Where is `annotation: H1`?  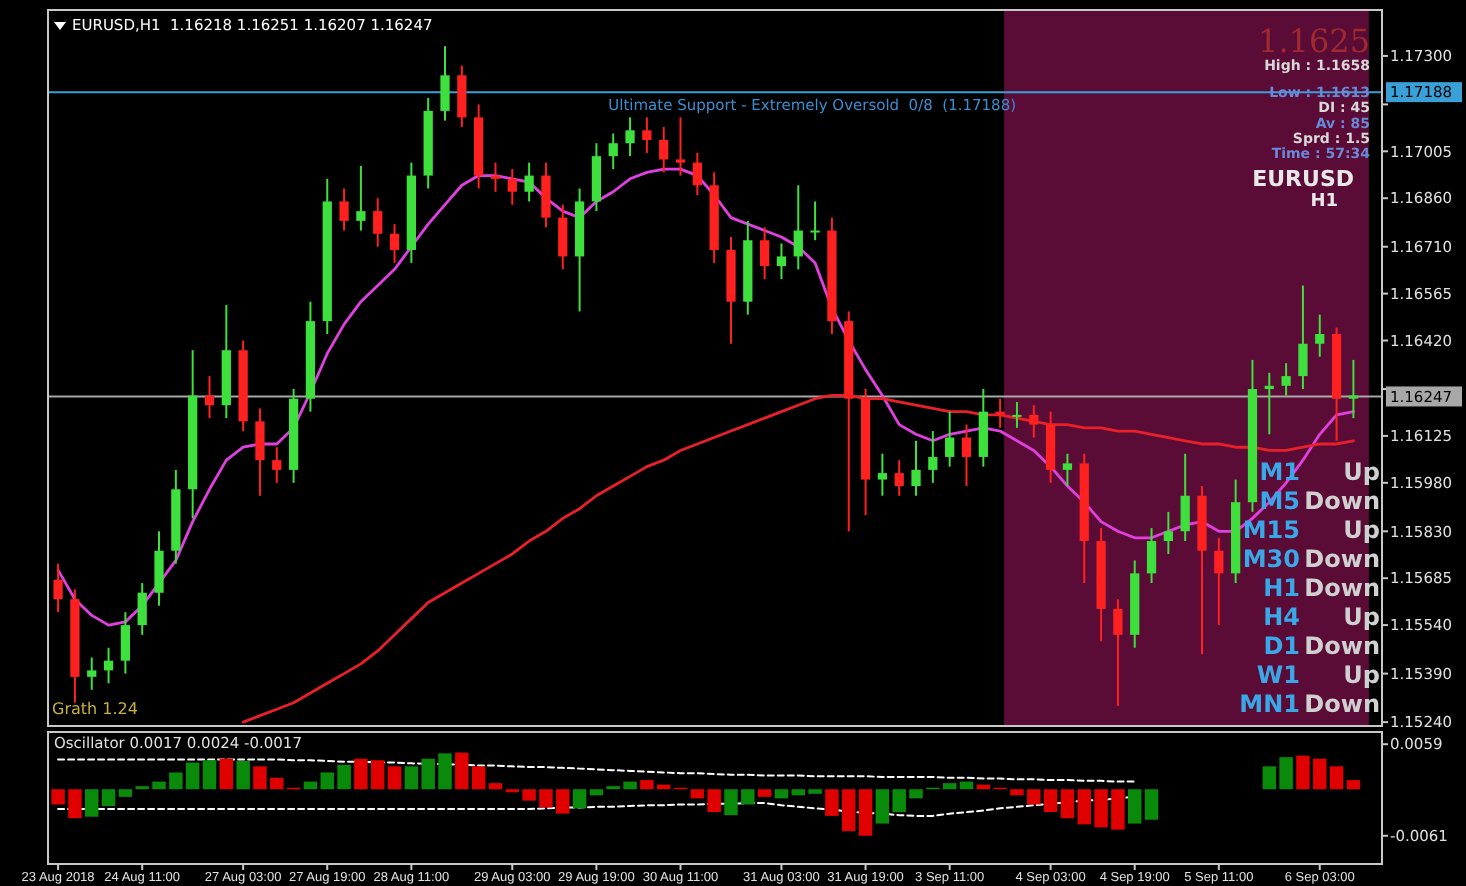
annotation: H1 is located at coordinates (1324, 202).